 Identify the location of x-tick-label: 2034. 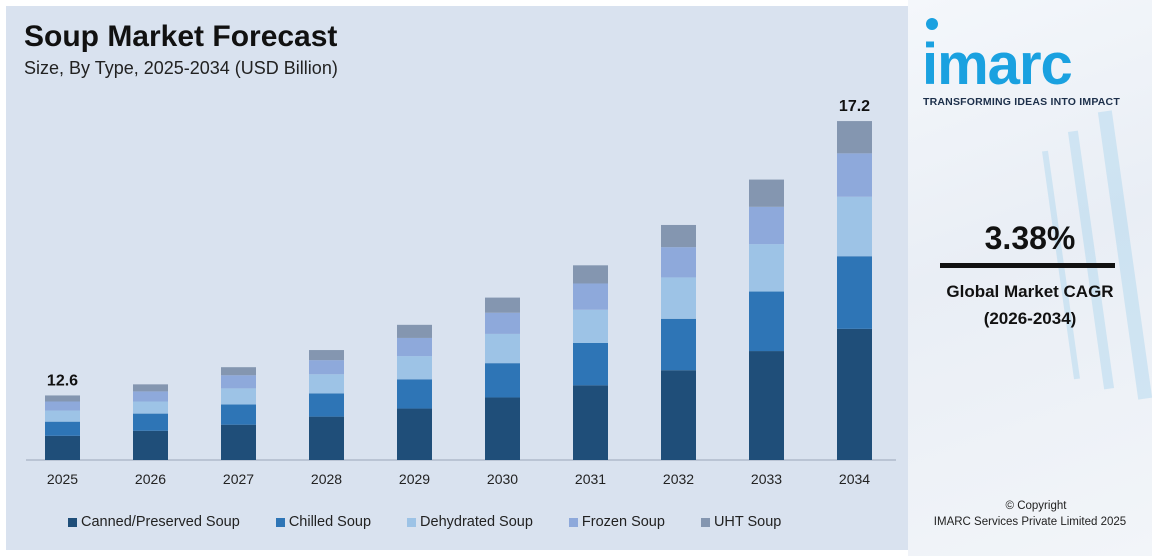
(854, 479).